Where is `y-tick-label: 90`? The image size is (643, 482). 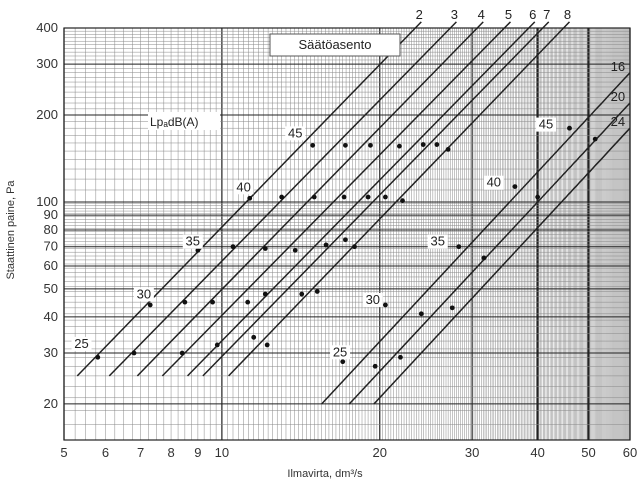 y-tick-label: 90 is located at coordinates (51, 214).